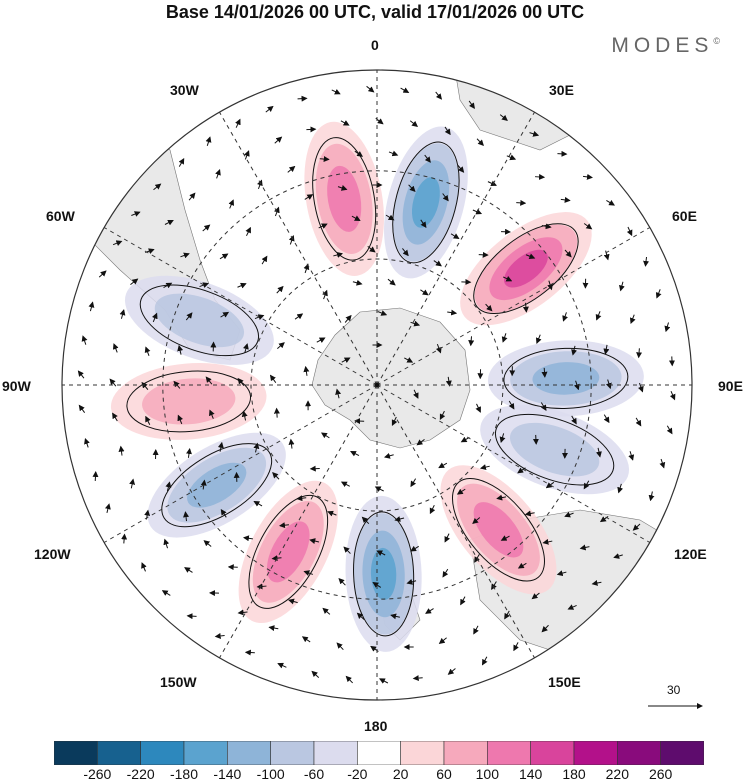 The height and width of the screenshot is (783, 750). Describe the element at coordinates (52, 554) in the screenshot. I see `lon-label-120w: 120W` at that location.